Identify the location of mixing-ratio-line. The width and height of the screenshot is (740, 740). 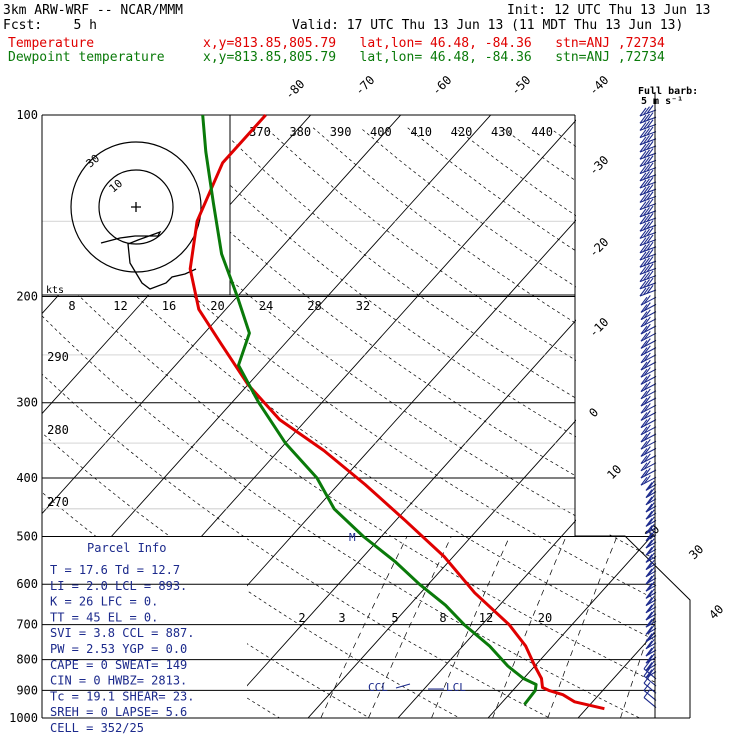
(364, 627).